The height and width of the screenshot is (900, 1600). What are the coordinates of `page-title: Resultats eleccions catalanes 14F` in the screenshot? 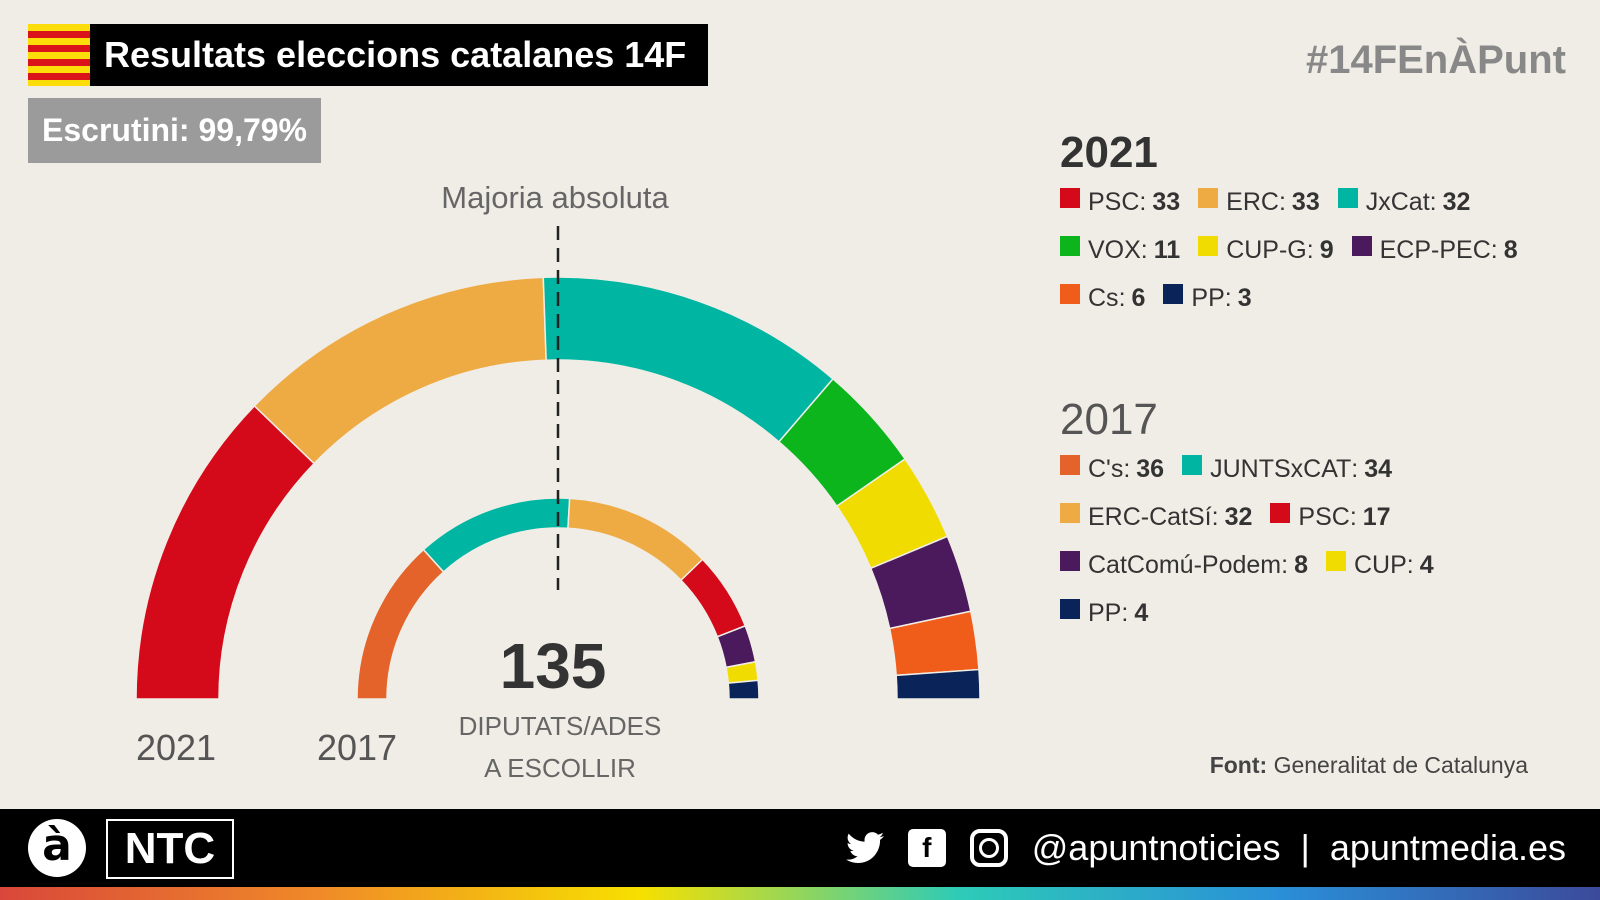 It's located at (399, 55).